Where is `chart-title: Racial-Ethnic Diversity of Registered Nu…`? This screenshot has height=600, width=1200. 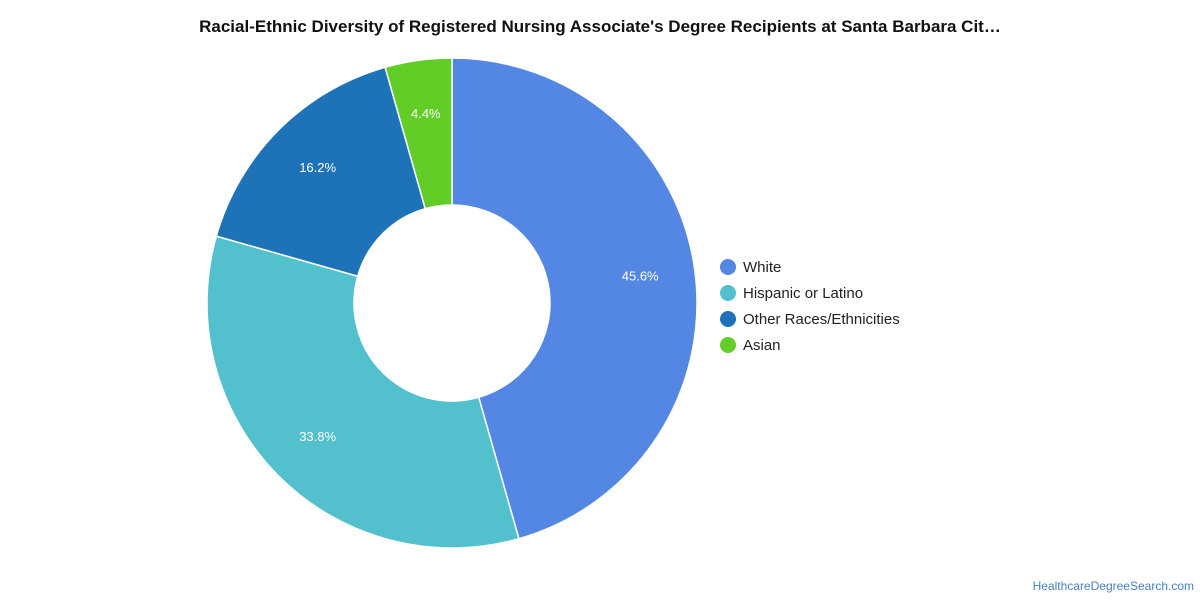 chart-title: Racial-Ethnic Diversity of Registered Nu… is located at coordinates (600, 26).